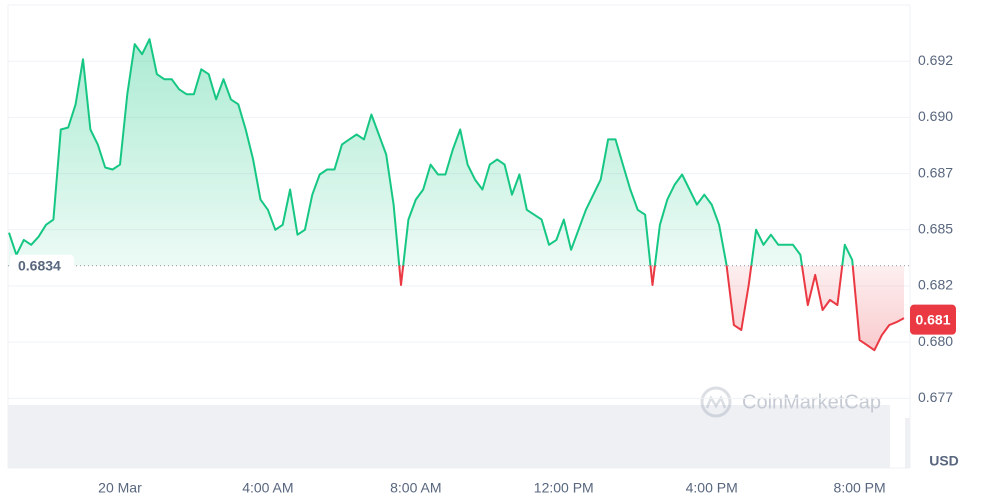 The image size is (984, 499). I want to click on x-tick-label: 8:00 PM, so click(860, 488).